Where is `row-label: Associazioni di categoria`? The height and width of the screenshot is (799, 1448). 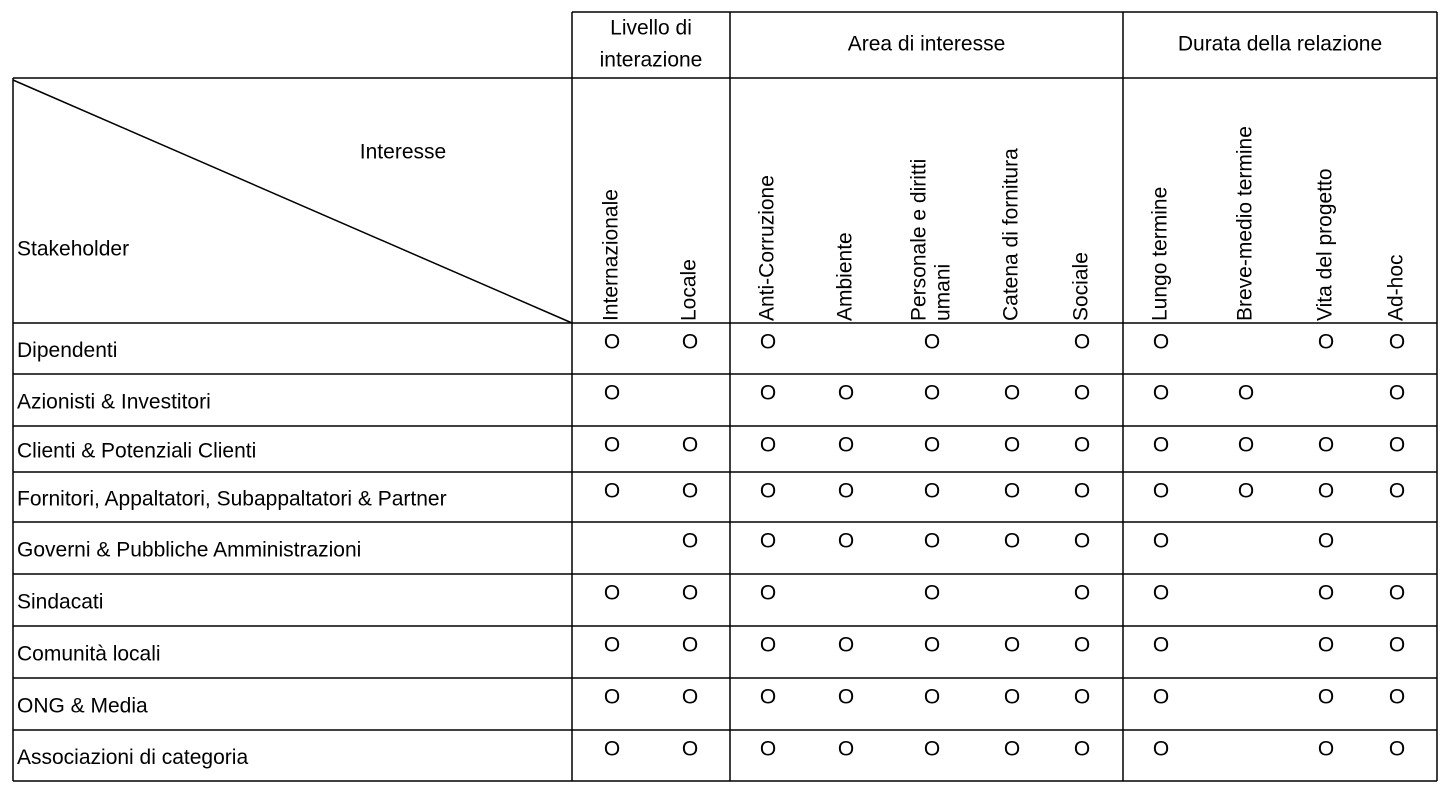 row-label: Associazioni di categoria is located at coordinates (132, 757).